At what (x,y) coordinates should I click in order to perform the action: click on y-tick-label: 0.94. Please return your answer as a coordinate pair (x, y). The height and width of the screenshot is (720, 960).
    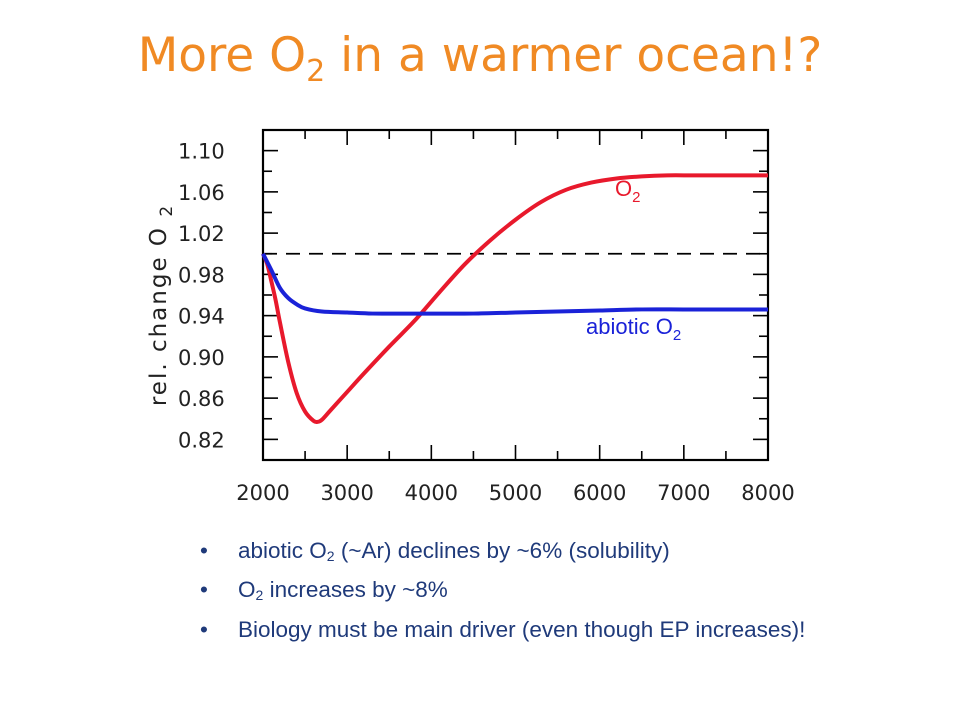
    Looking at the image, I should click on (201, 317).